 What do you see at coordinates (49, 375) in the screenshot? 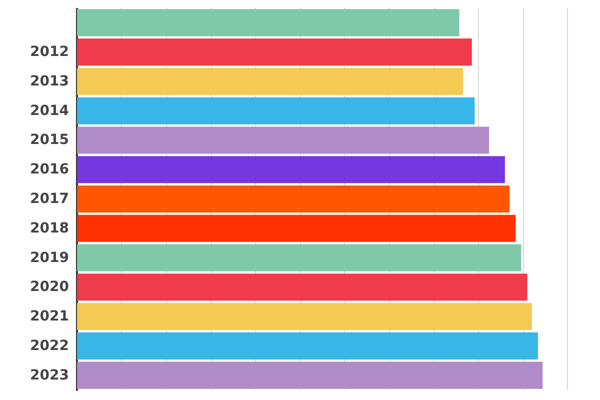
I see `y-tick-label: 2023` at bounding box center [49, 375].